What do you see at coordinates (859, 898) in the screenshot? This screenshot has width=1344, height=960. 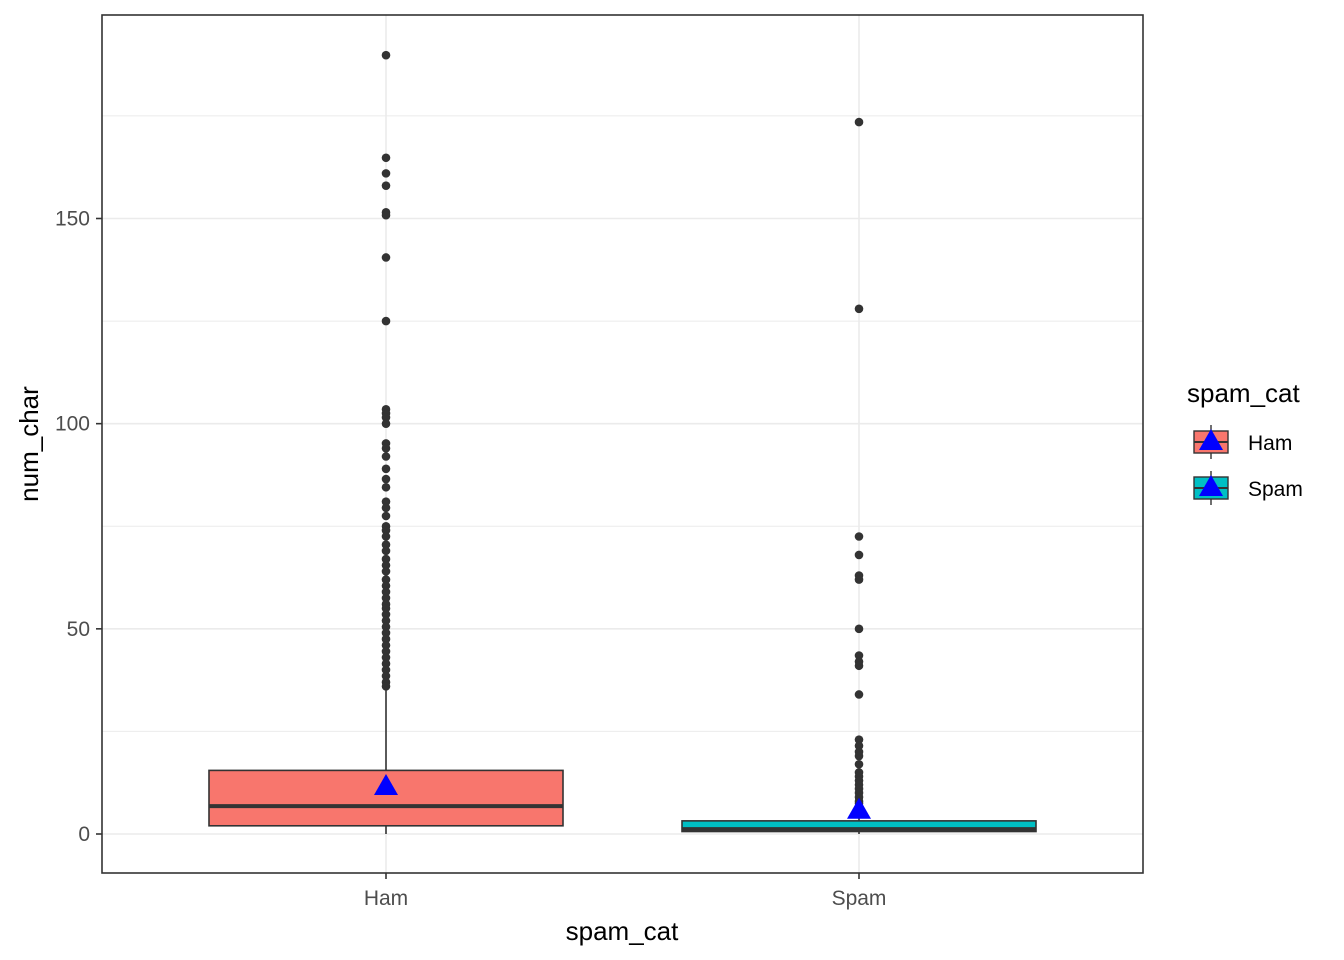 I see `x-tick-label: Spam` at bounding box center [859, 898].